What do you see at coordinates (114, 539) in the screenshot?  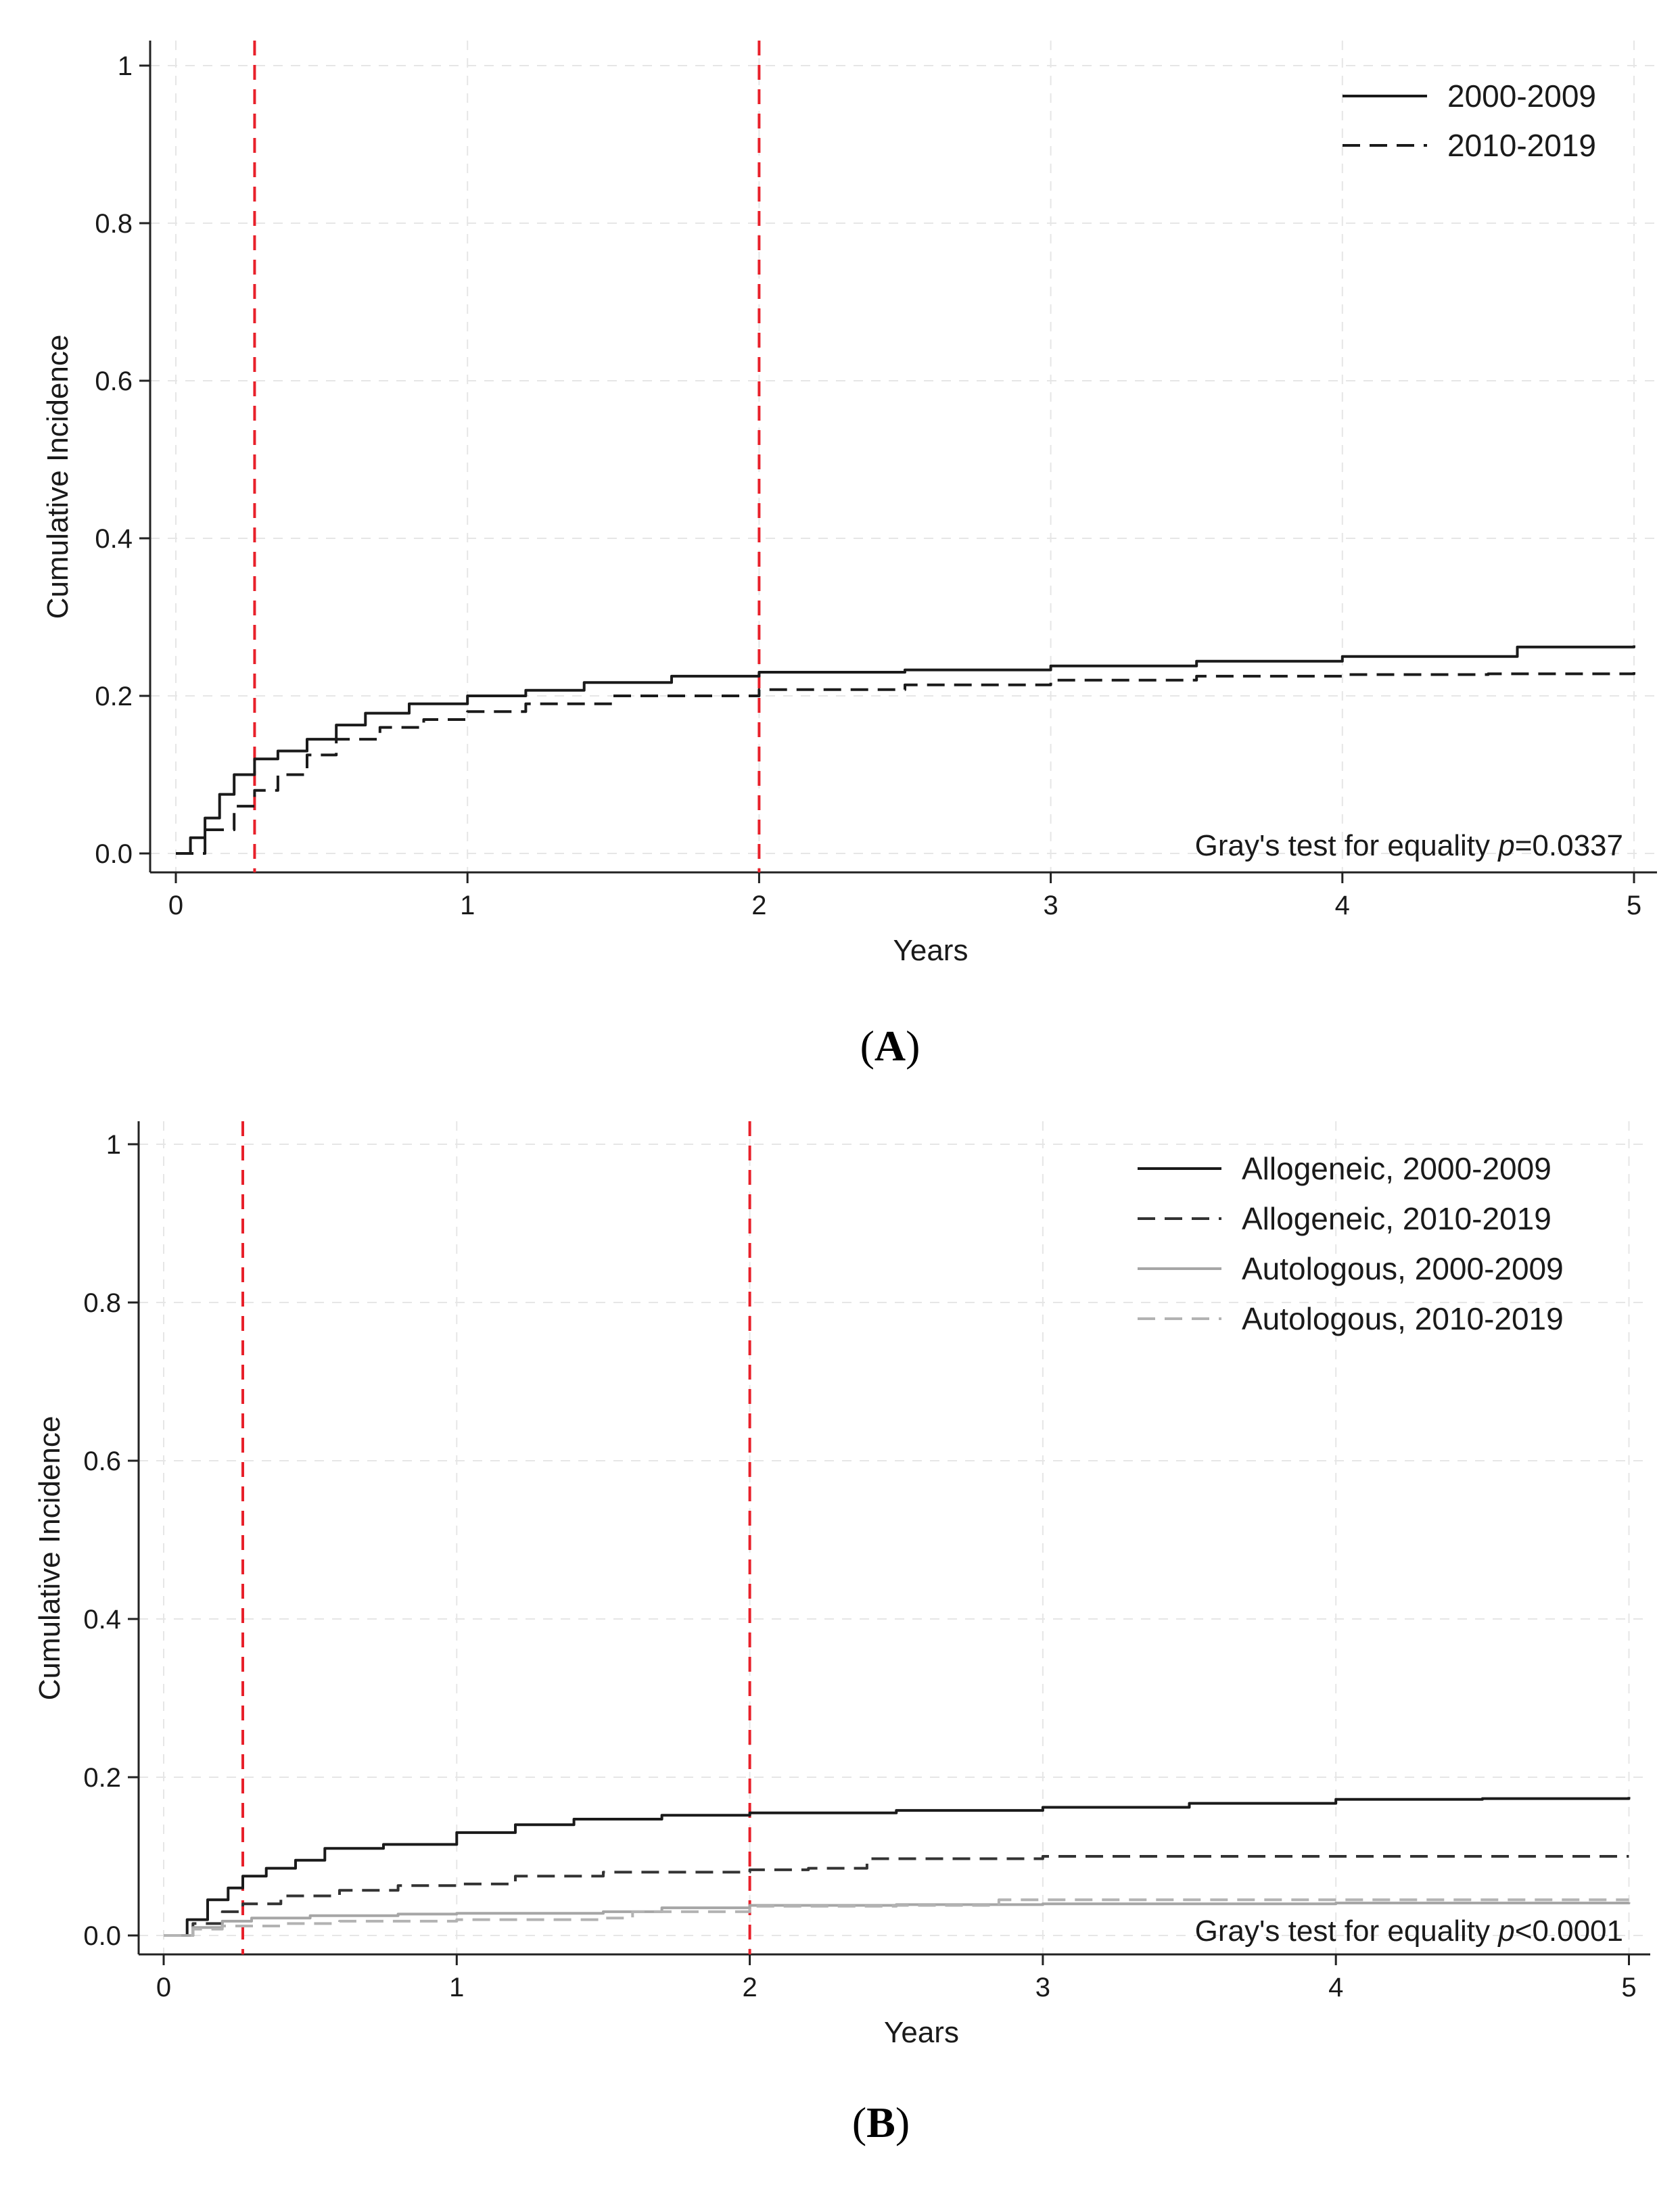 I see `y-tick-label-a: 0.4` at bounding box center [114, 539].